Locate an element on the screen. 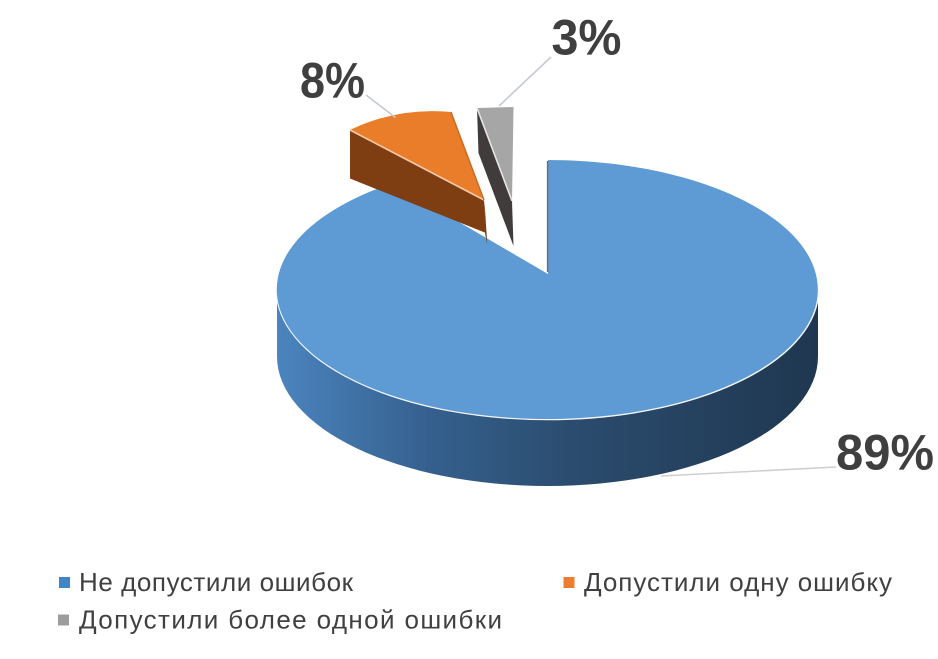  svg-text: 89% is located at coordinates (885, 453).